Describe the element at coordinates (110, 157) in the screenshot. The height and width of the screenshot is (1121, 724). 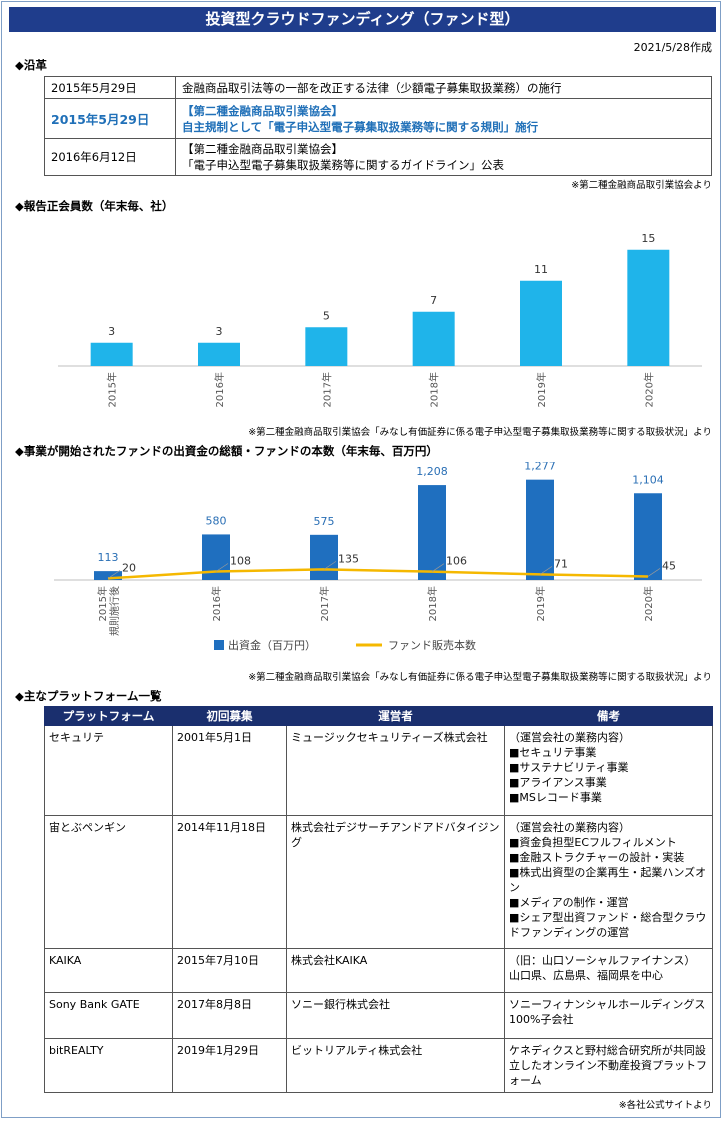
I see `history-date: 2016年6月12日` at that location.